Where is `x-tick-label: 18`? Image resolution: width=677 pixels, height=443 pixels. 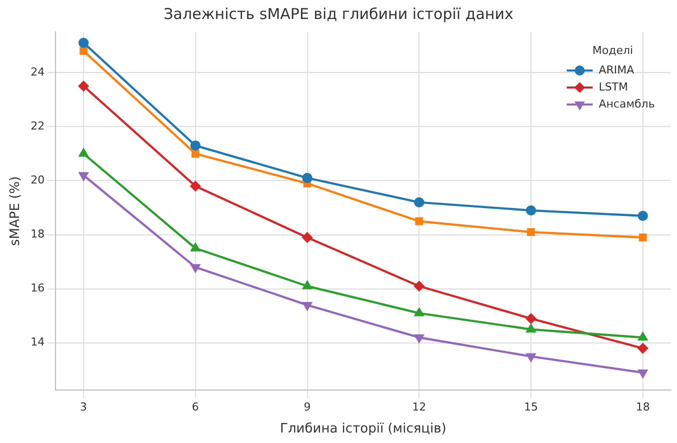 x-tick-label: 18 is located at coordinates (643, 407).